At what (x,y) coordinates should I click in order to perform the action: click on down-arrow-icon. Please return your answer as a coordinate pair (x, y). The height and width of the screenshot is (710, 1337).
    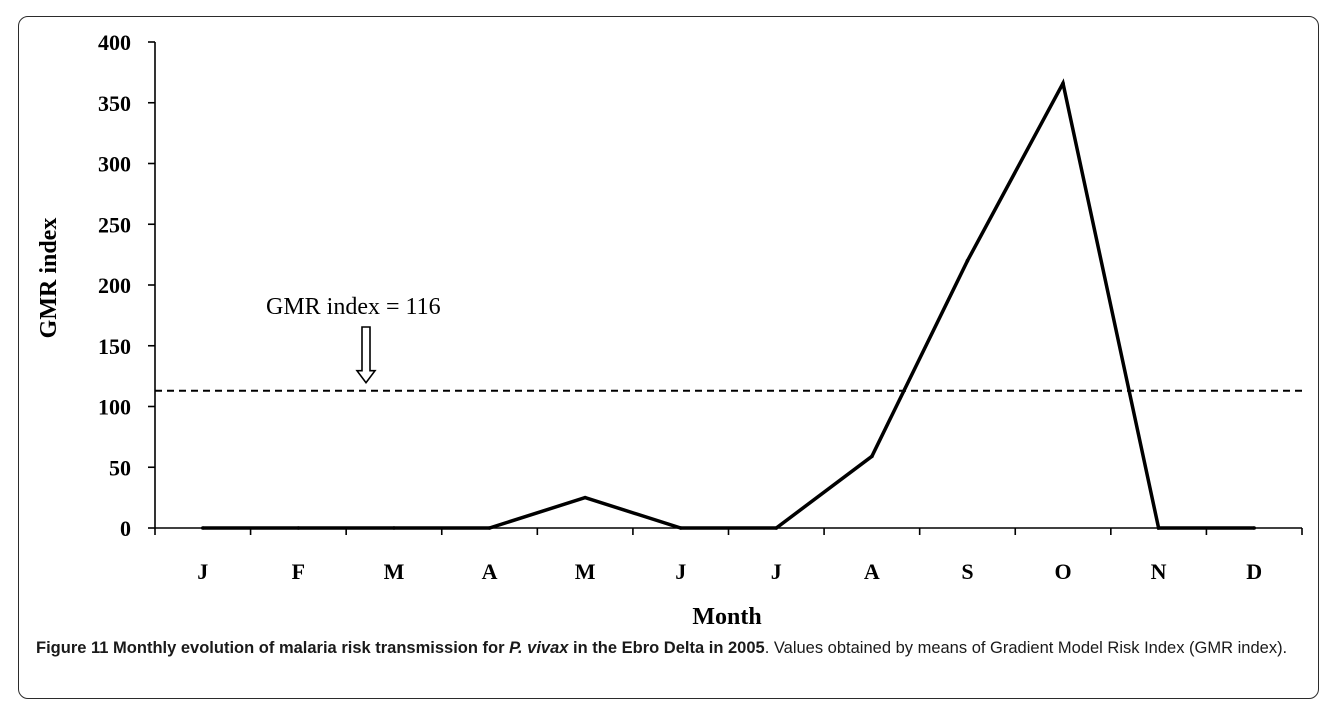
    Looking at the image, I should click on (366, 355).